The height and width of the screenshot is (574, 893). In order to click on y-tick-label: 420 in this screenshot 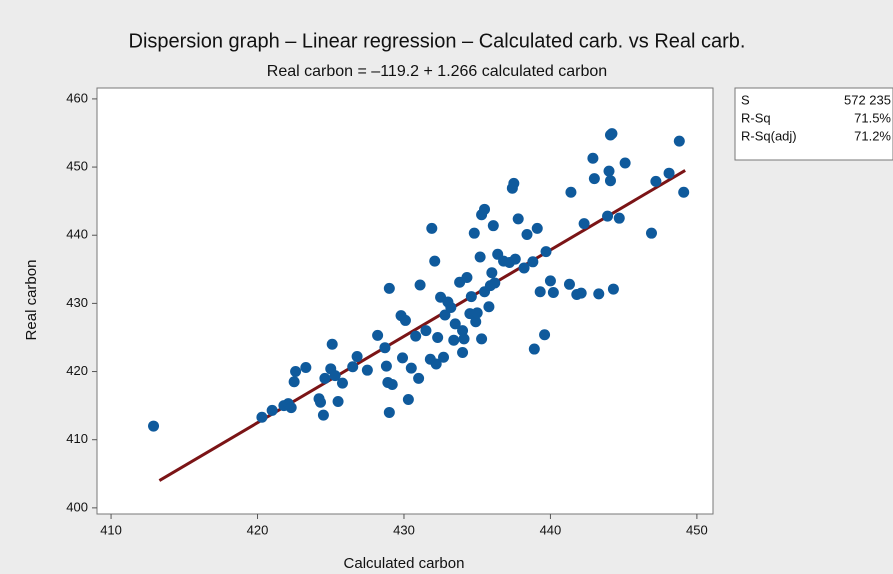, I will do `click(77, 370)`.